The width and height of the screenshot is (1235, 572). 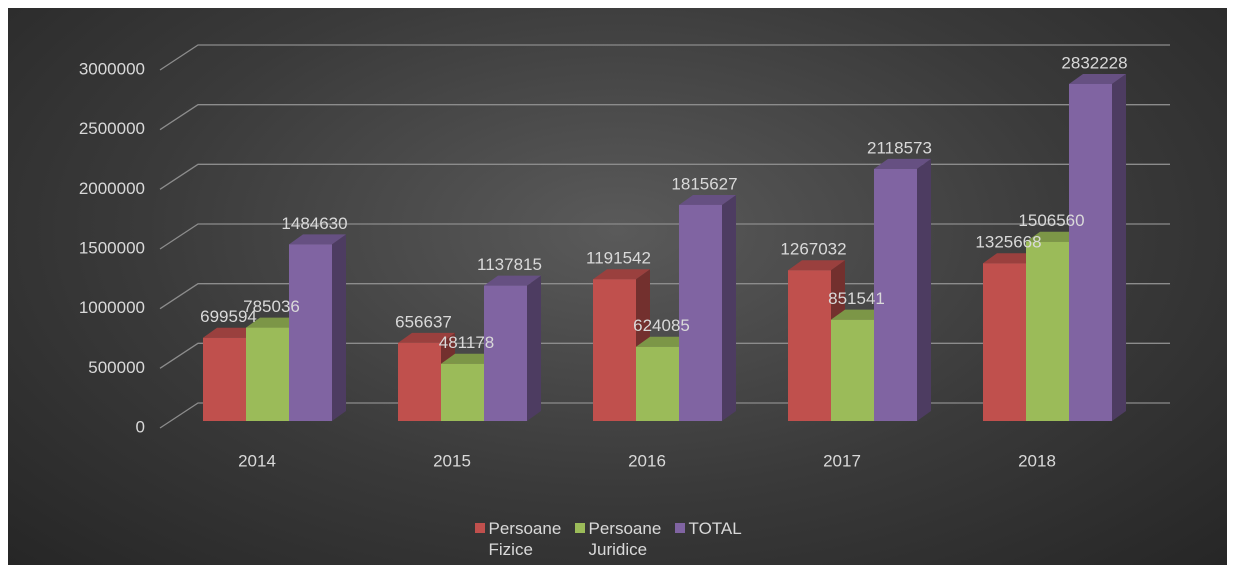 I want to click on data-label: 1267032, so click(x=813, y=249).